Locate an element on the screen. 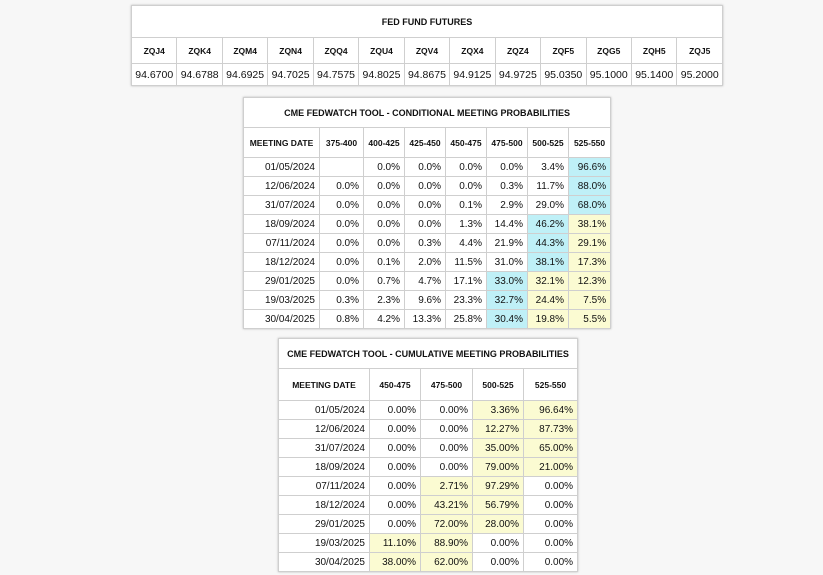 Image resolution: width=823 pixels, height=575 pixels. column-header: ZQF5 is located at coordinates (563, 50).